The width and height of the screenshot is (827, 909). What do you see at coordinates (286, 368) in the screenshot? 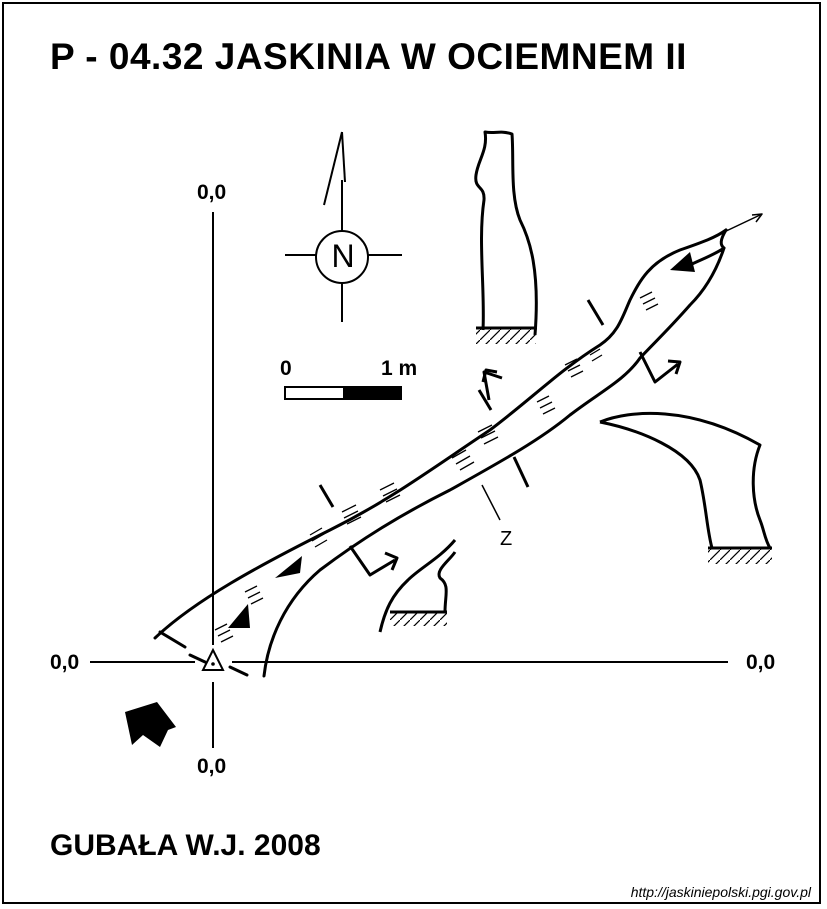
I see `scale-start-label: 0` at bounding box center [286, 368].